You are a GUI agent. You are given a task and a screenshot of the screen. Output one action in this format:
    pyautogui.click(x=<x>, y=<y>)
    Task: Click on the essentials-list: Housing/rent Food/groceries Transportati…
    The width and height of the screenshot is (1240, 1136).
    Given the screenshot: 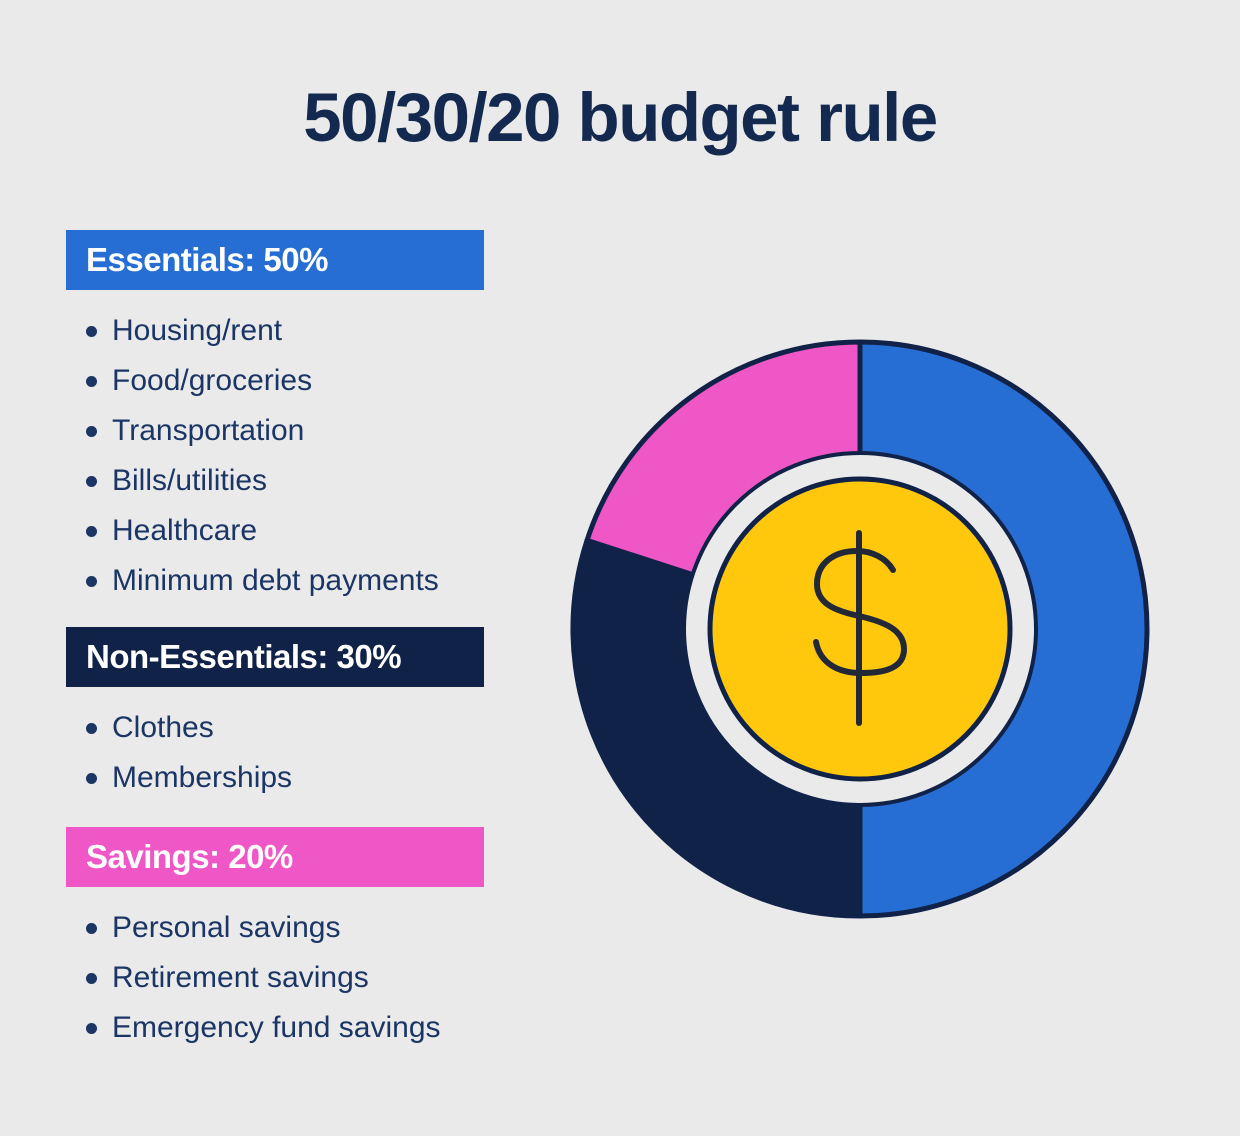 What is the action you would take?
    pyautogui.click(x=275, y=456)
    